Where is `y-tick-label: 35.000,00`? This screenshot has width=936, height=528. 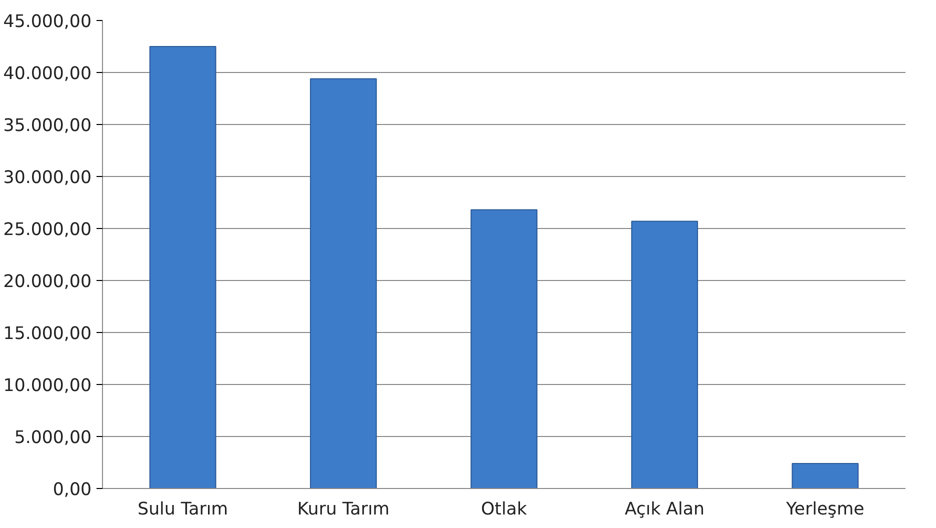 y-tick-label: 35.000,00 is located at coordinates (47, 126).